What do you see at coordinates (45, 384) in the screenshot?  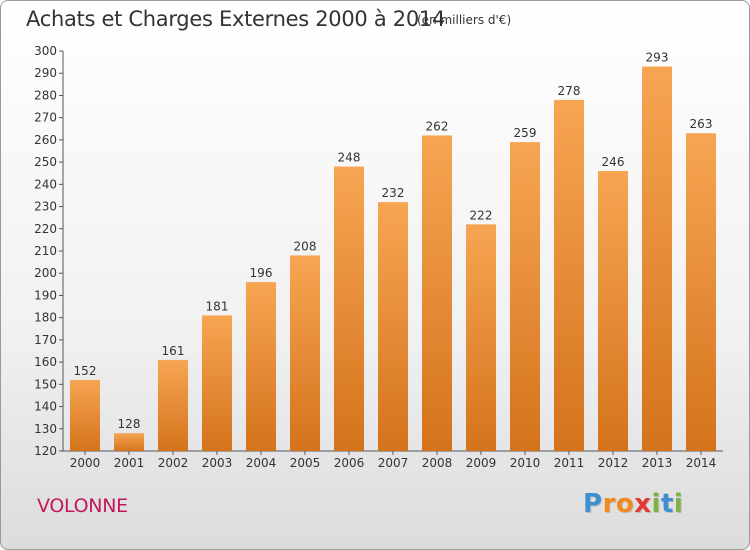 I see `y-tick-label: 150` at bounding box center [45, 384].